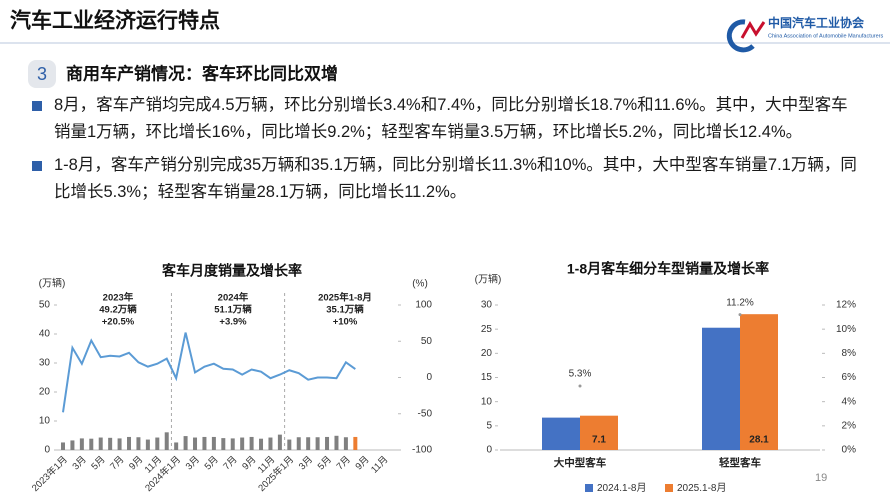 The height and width of the screenshot is (500, 890). I want to click on y2-tick-label: -100, so click(422, 450).